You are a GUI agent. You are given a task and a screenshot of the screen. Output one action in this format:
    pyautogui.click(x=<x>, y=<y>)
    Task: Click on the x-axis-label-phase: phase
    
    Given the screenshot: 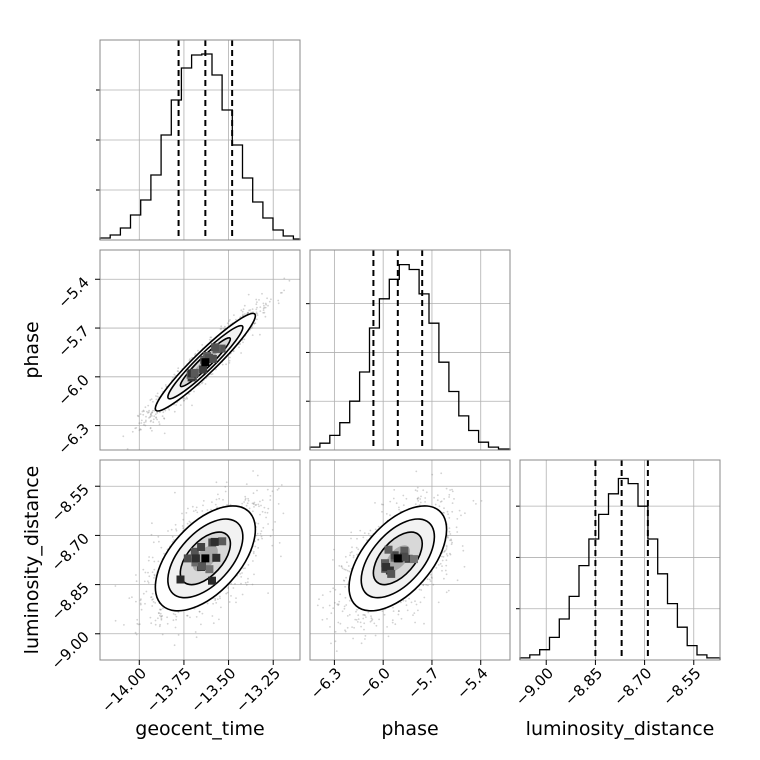 What is the action you would take?
    pyautogui.click(x=409, y=729)
    